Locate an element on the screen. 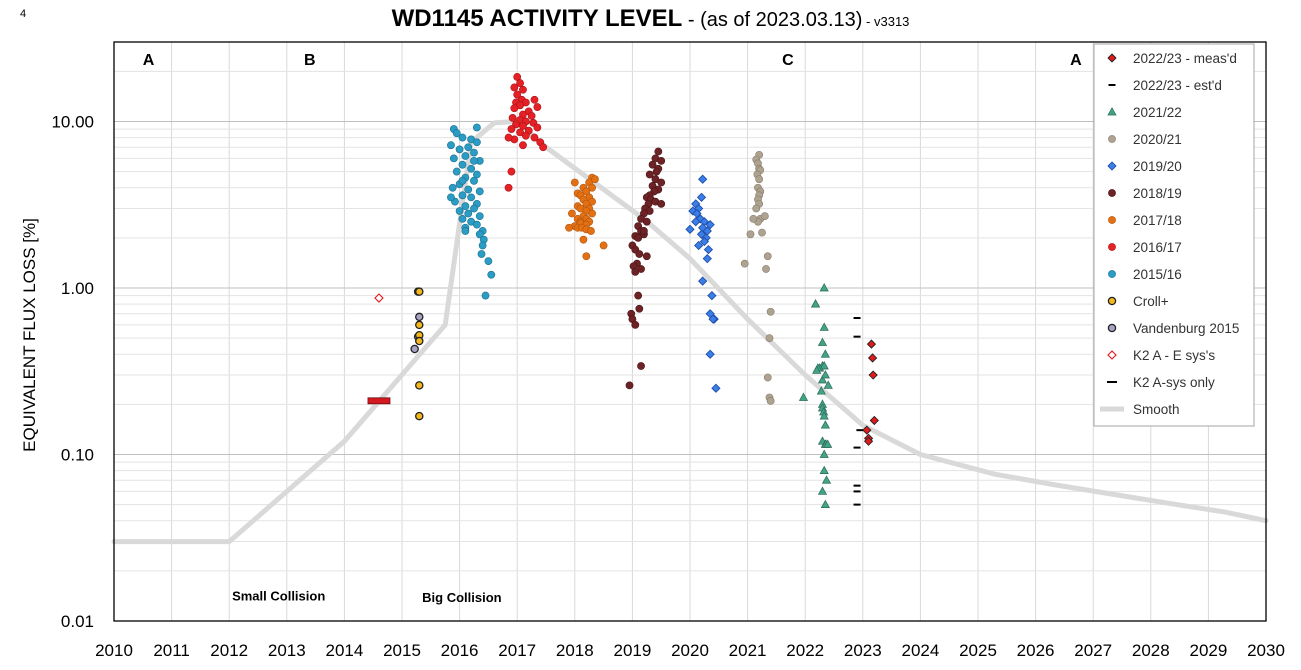 The image size is (1301, 670). era-label: C is located at coordinates (788, 60).